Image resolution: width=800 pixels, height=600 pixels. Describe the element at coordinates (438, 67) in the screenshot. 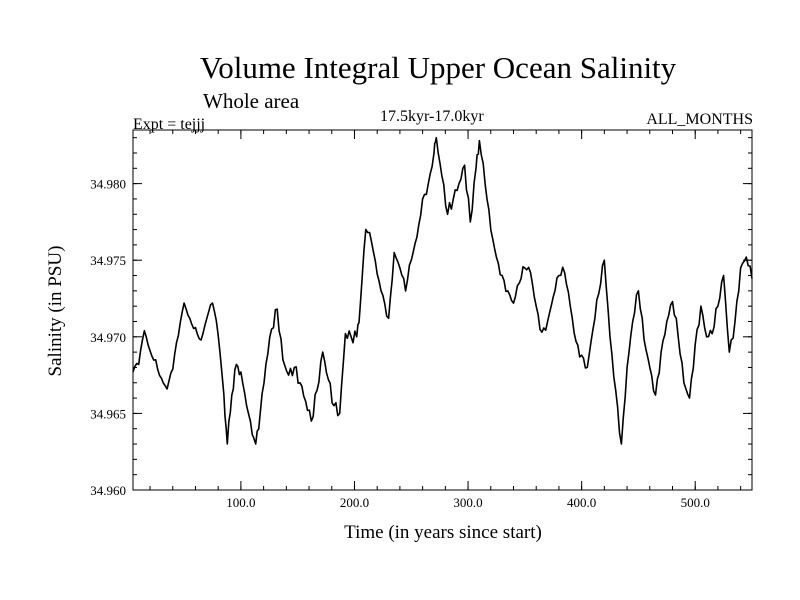

I see `chart-title: Volume Integral Upper Ocean Salinity` at that location.